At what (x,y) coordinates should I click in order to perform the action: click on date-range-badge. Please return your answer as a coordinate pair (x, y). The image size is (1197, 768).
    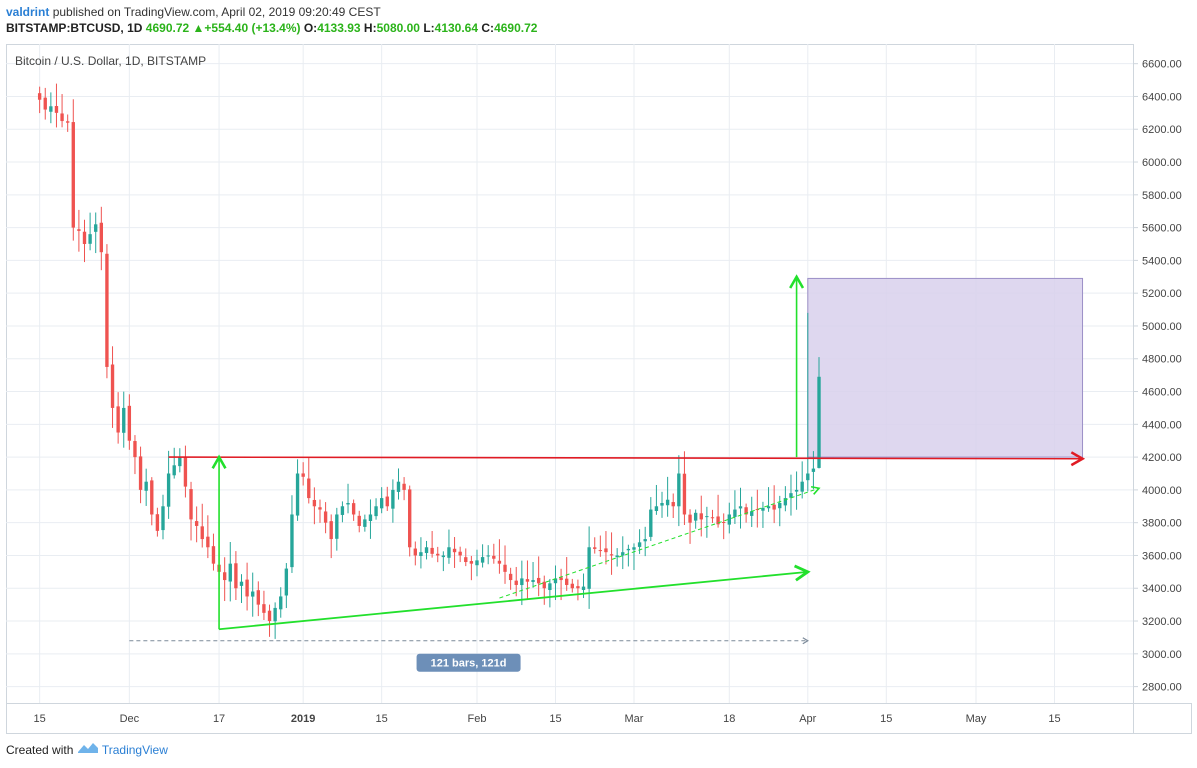
    Looking at the image, I should click on (468, 662).